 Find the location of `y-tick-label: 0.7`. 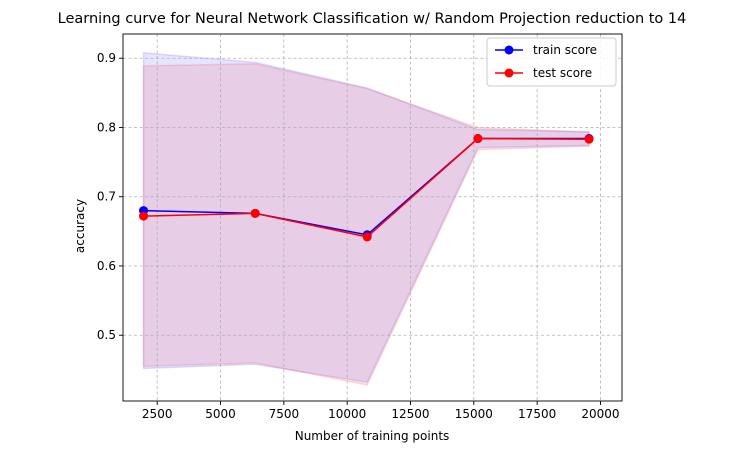

y-tick-label: 0.7 is located at coordinates (106, 197).